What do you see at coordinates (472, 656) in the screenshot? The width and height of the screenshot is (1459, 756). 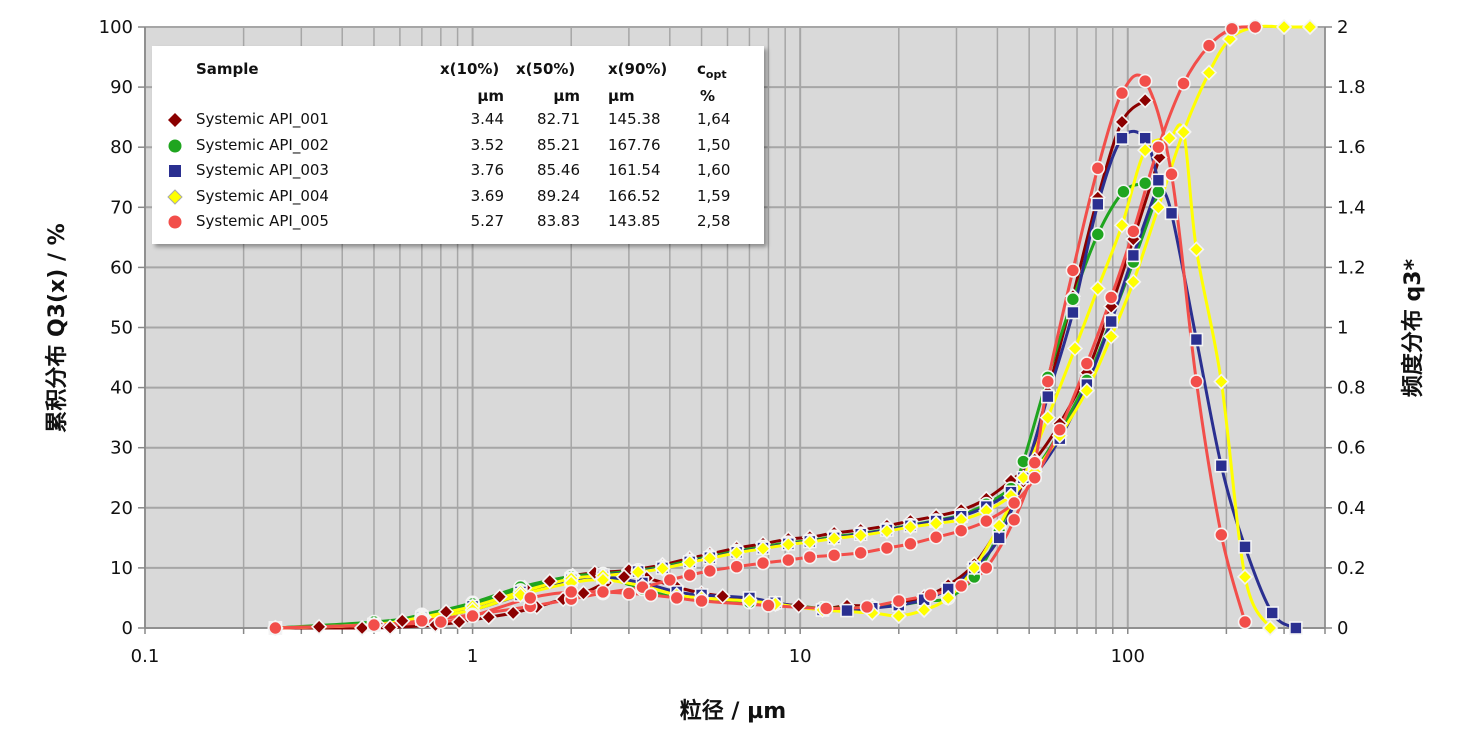 I see `x-tick-label: 1` at bounding box center [472, 656].